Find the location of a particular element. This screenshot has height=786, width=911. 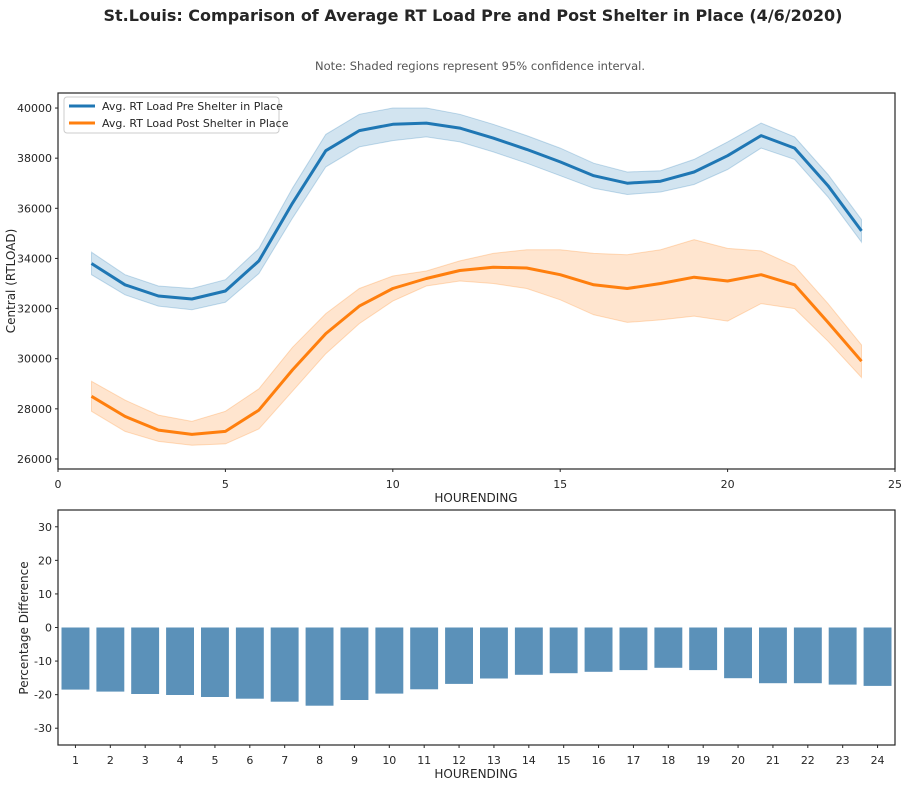

x-tick-label: 9 is located at coordinates (354, 760).